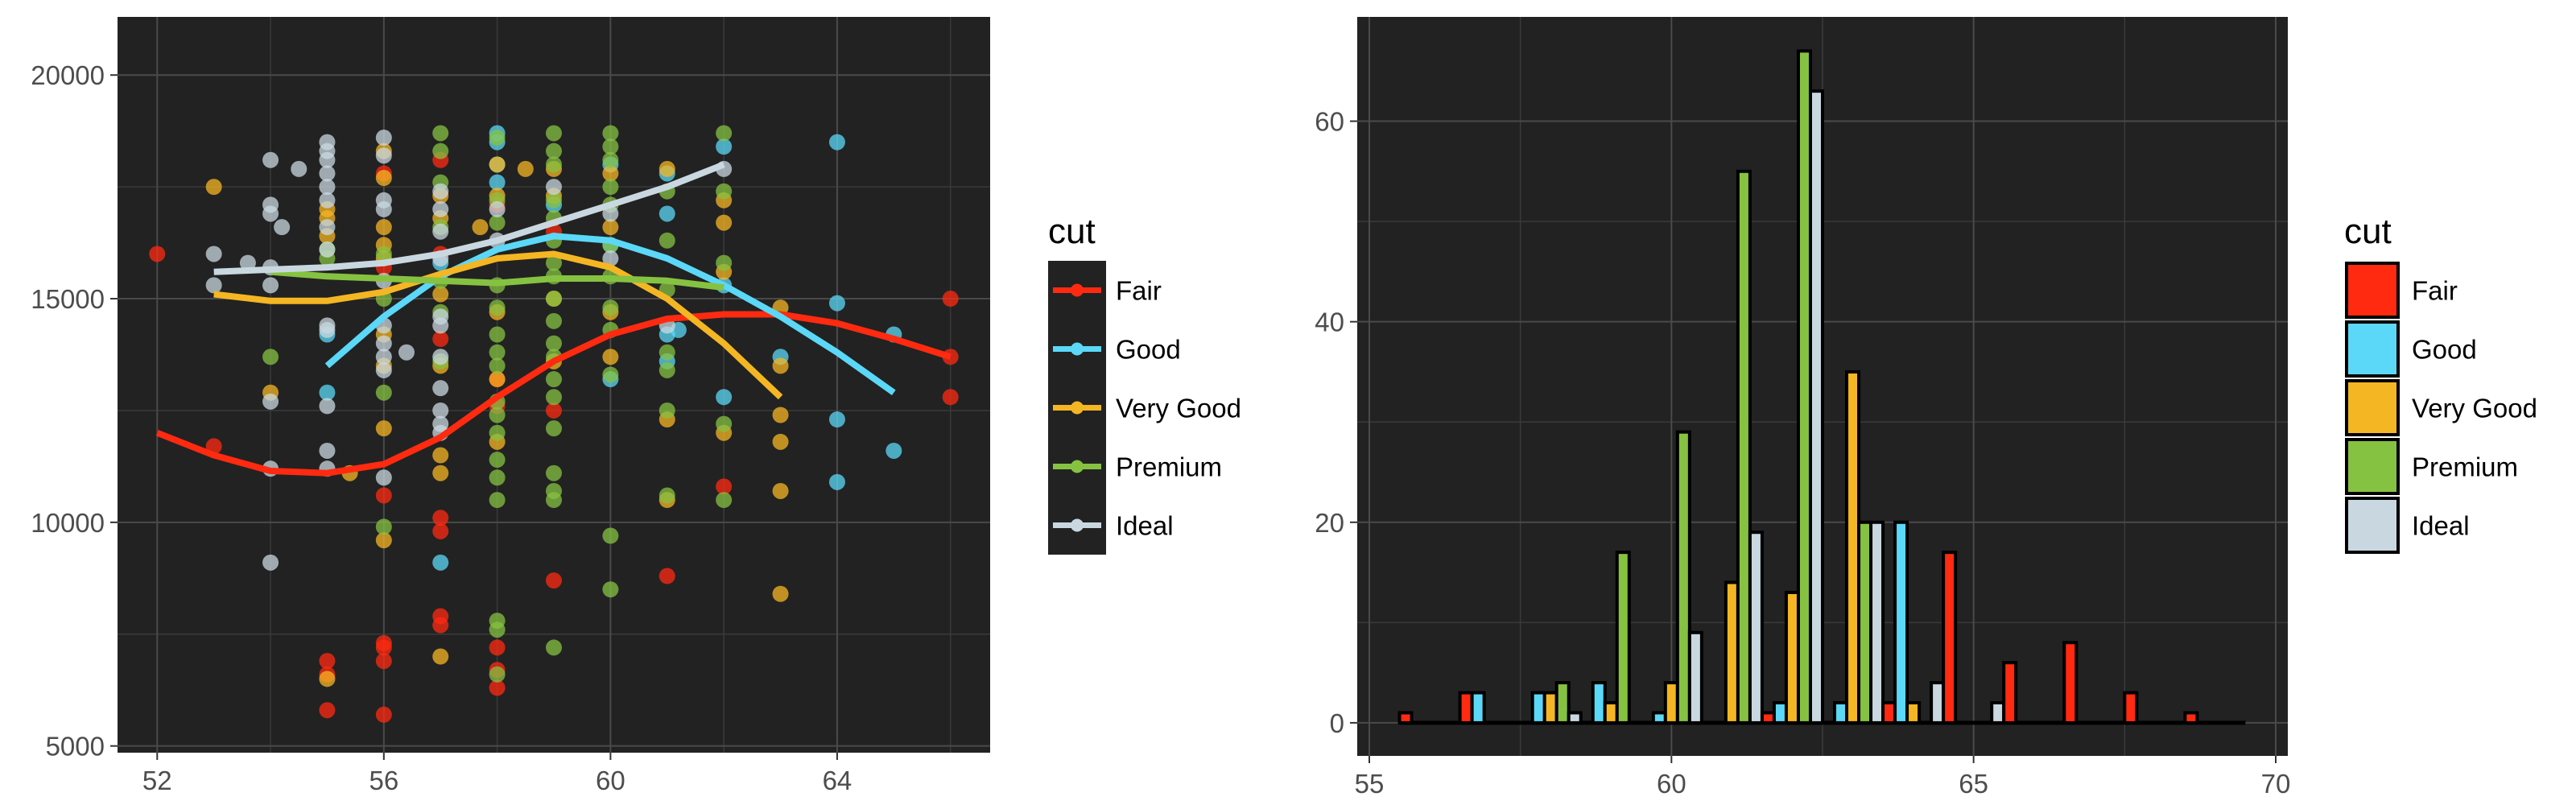 The height and width of the screenshot is (805, 2576). What do you see at coordinates (2440, 383) in the screenshot?
I see `legend: cut Fair Good Very Good Premium Ideal` at bounding box center [2440, 383].